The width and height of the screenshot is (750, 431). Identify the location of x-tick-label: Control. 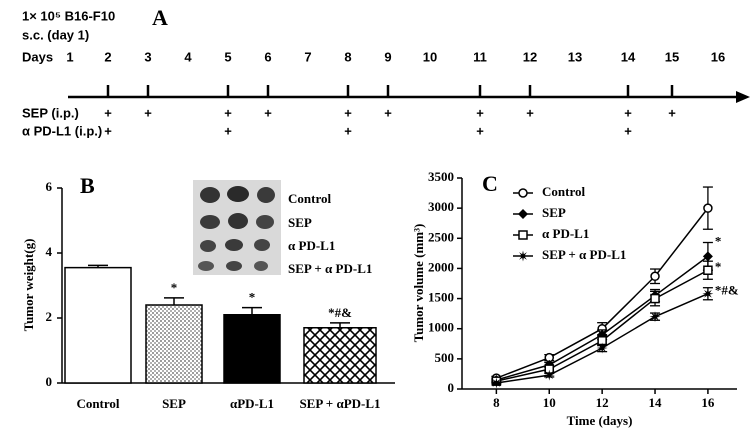
(97, 403).